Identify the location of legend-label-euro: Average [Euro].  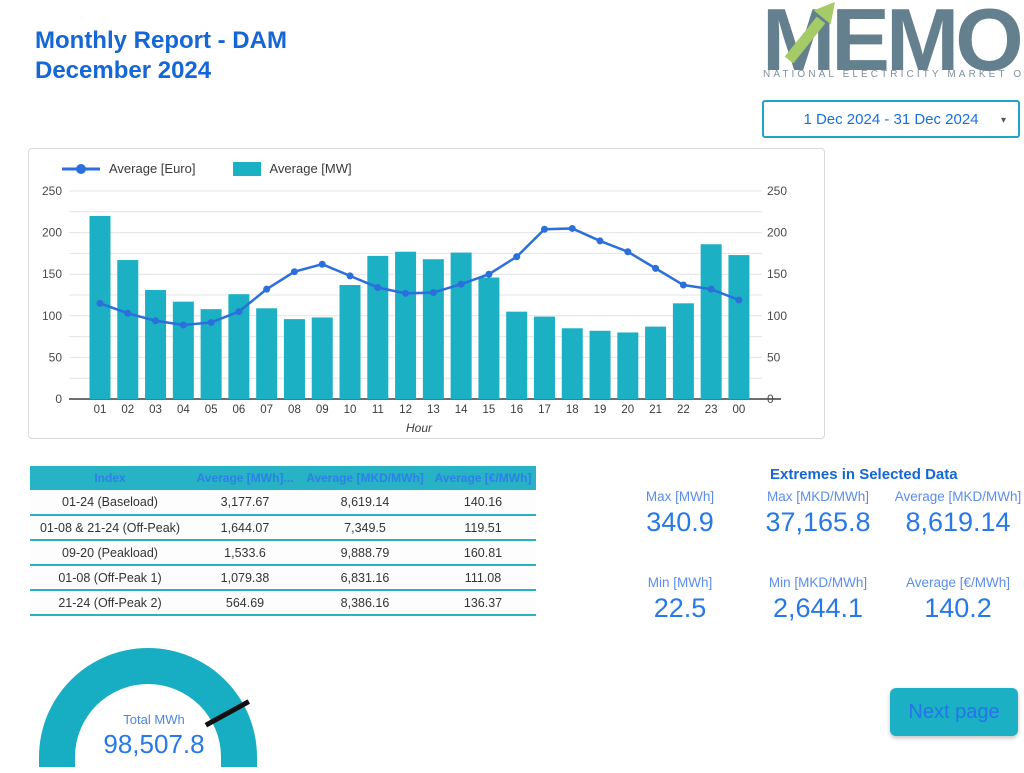
(152, 168).